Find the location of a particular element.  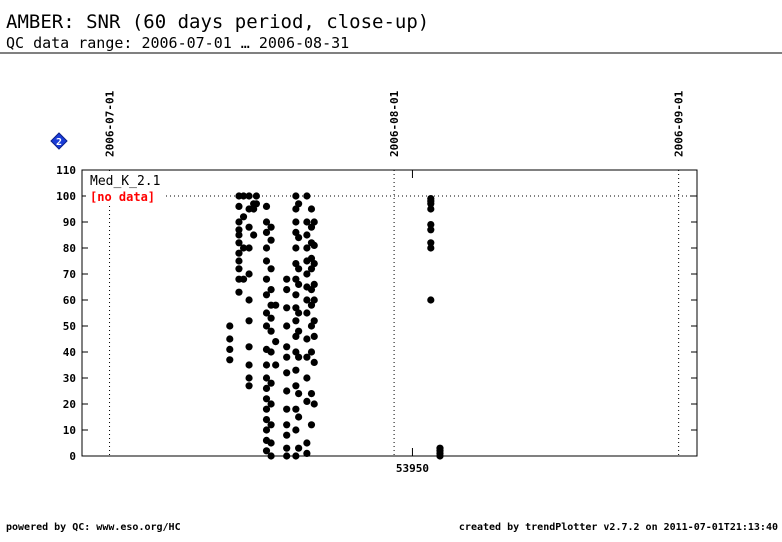

date-label: 2006-08-01 is located at coordinates (394, 123).